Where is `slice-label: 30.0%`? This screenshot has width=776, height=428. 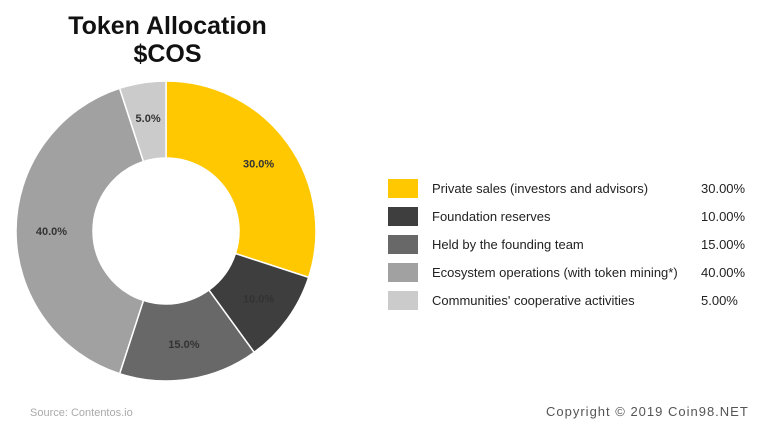
slice-label: 30.0% is located at coordinates (258, 165).